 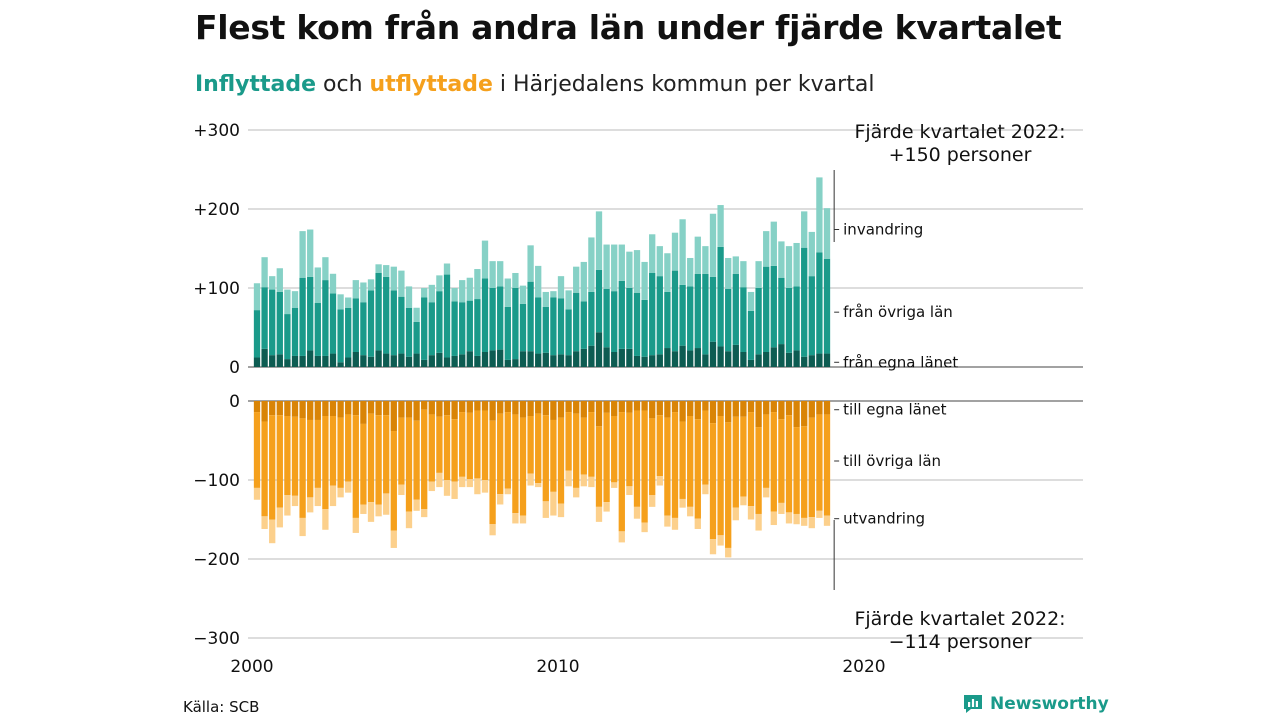 I want to click on legend-utvandring: utvandring, so click(x=884, y=519).